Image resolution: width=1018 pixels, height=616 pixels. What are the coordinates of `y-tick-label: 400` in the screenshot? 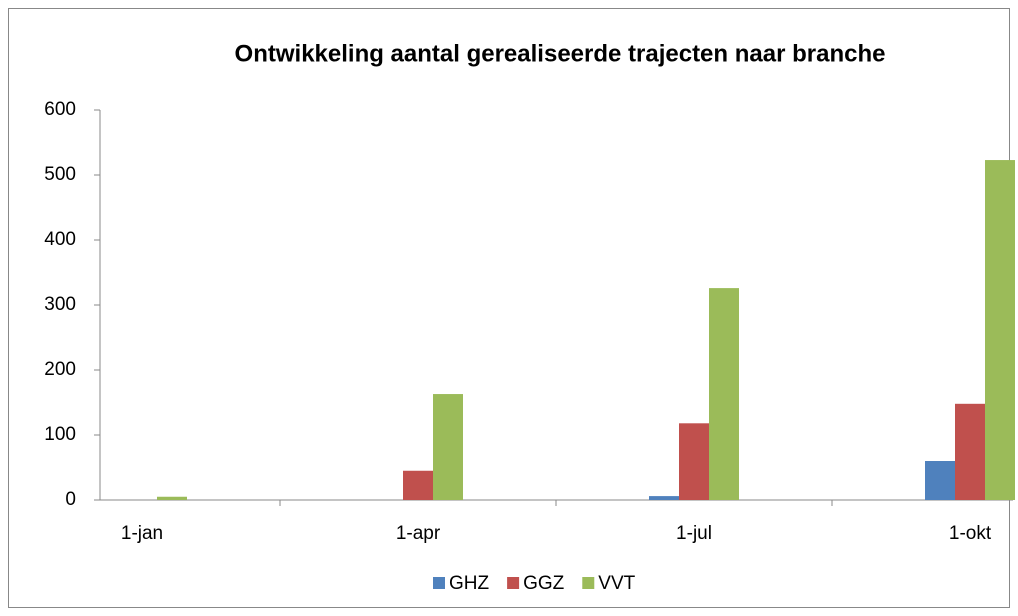 It's located at (60, 239).